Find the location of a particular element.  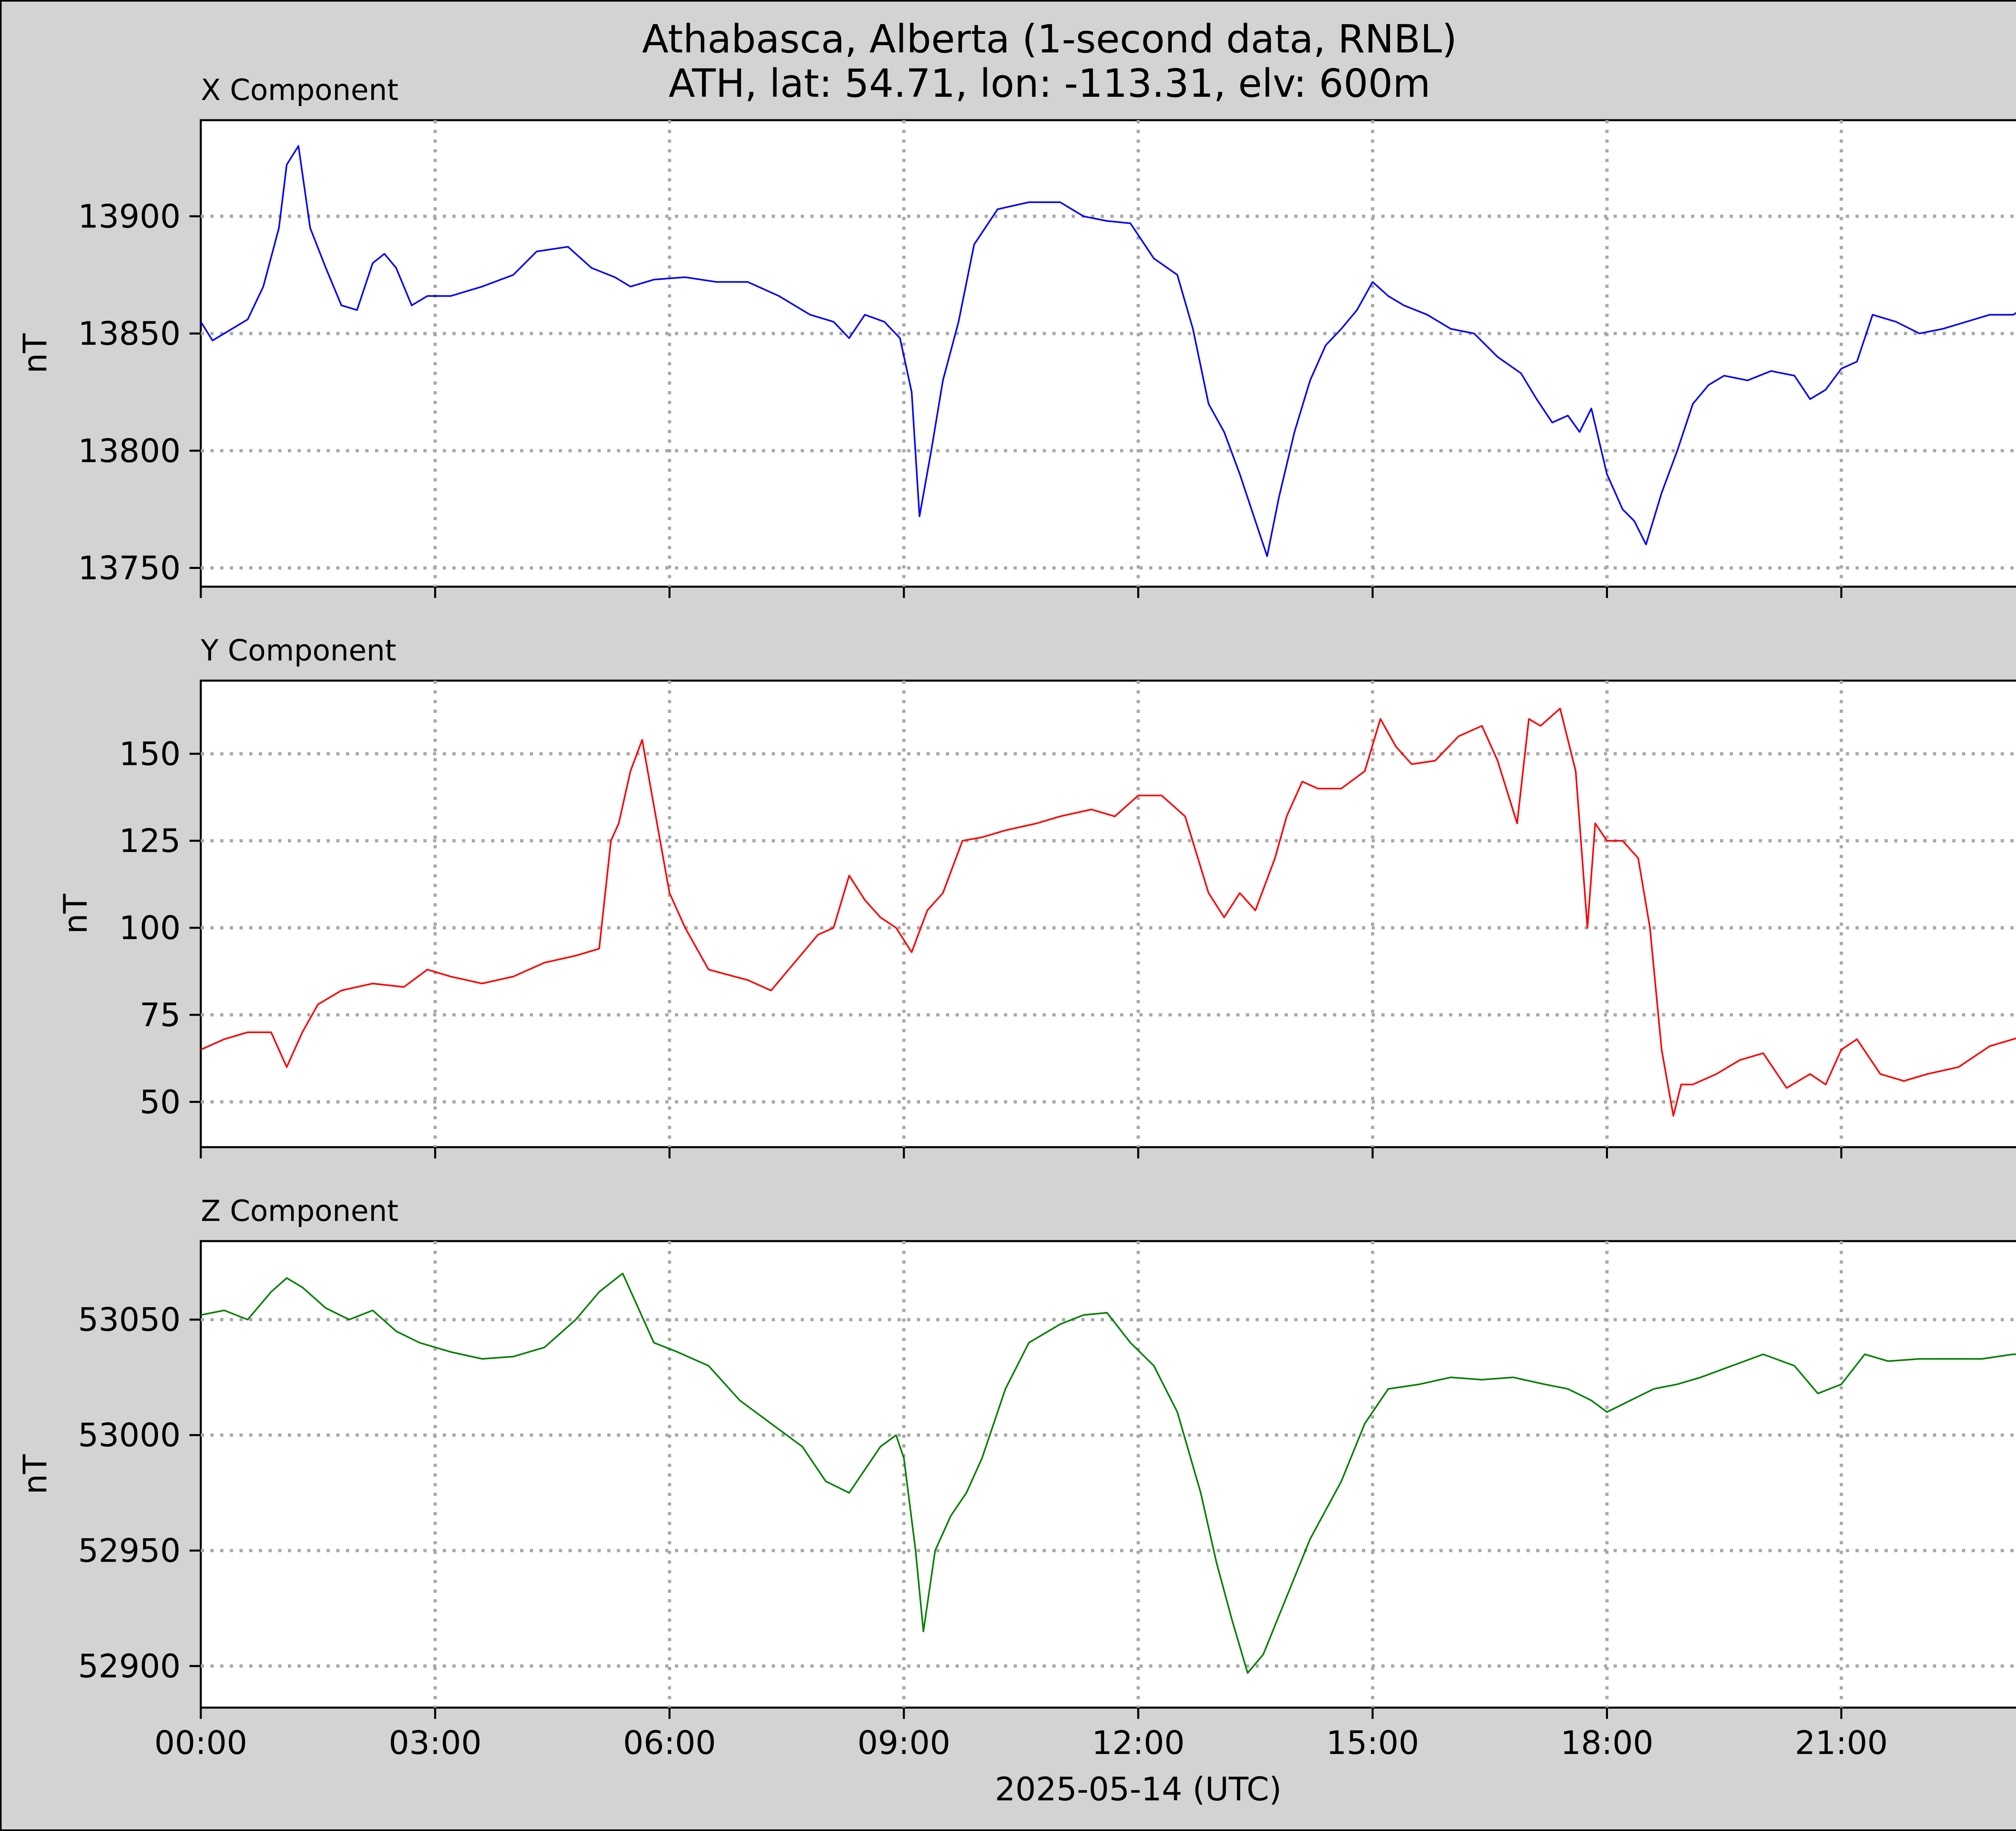

x-tick-label: 00:00 is located at coordinates (201, 1743).